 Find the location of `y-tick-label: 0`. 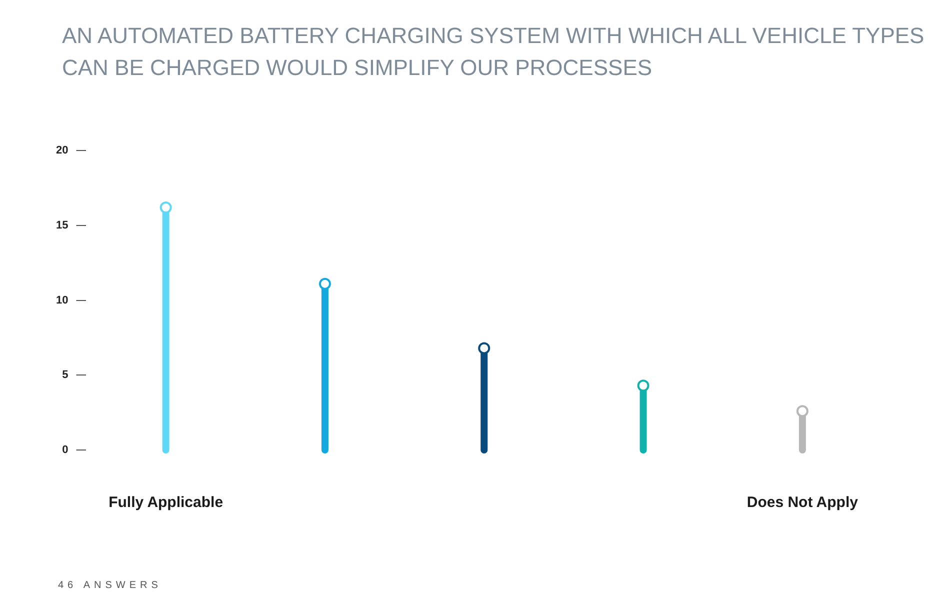

y-tick-label: 0 is located at coordinates (65, 450).